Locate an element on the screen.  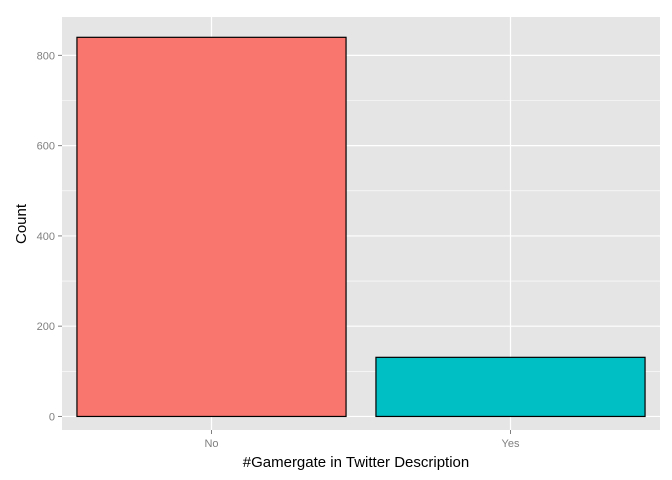
x-axis-title: #Gamergate in Twitter Description is located at coordinates (356, 462).